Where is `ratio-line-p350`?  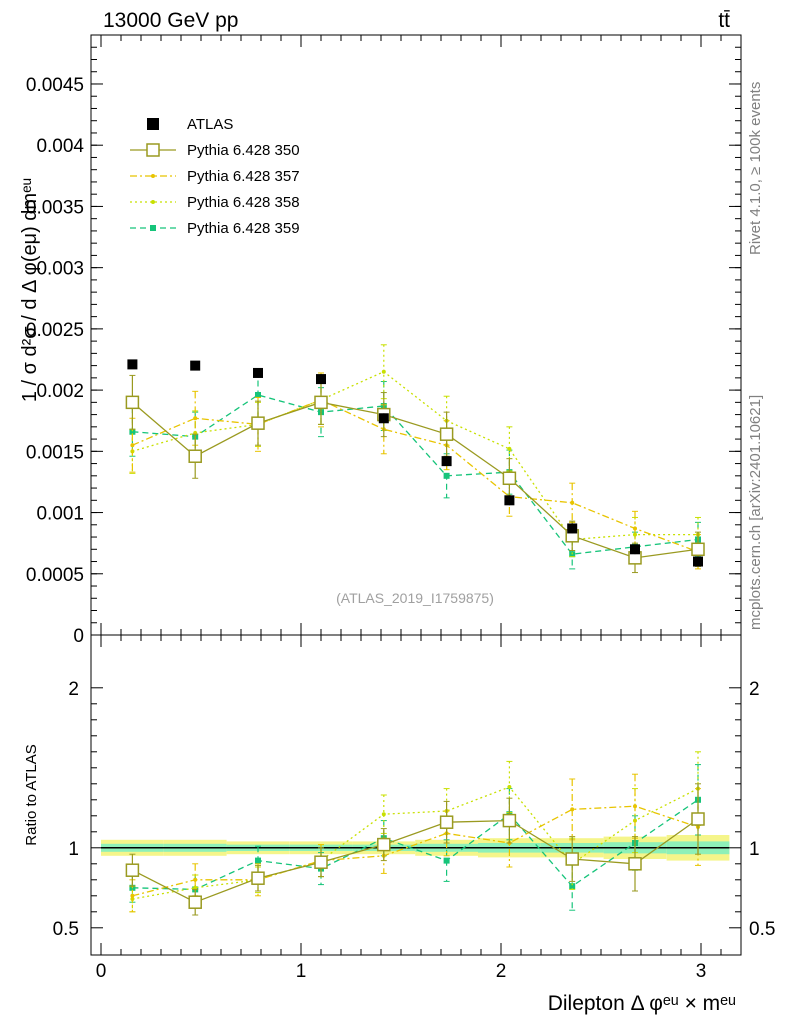 ratio-line-p350 is located at coordinates (415, 860).